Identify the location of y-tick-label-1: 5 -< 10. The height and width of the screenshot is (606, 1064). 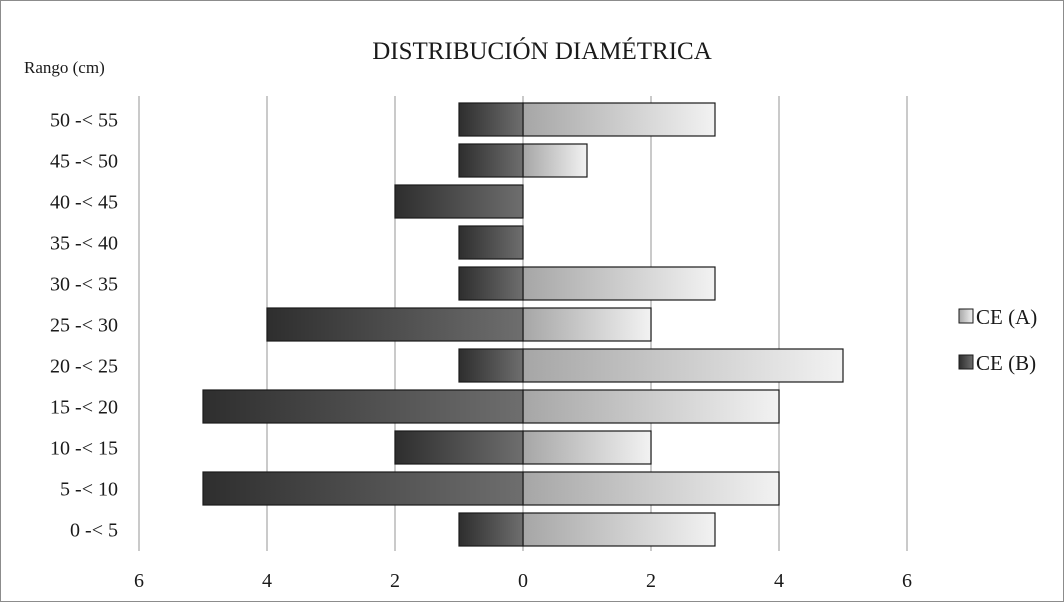
(89, 490).